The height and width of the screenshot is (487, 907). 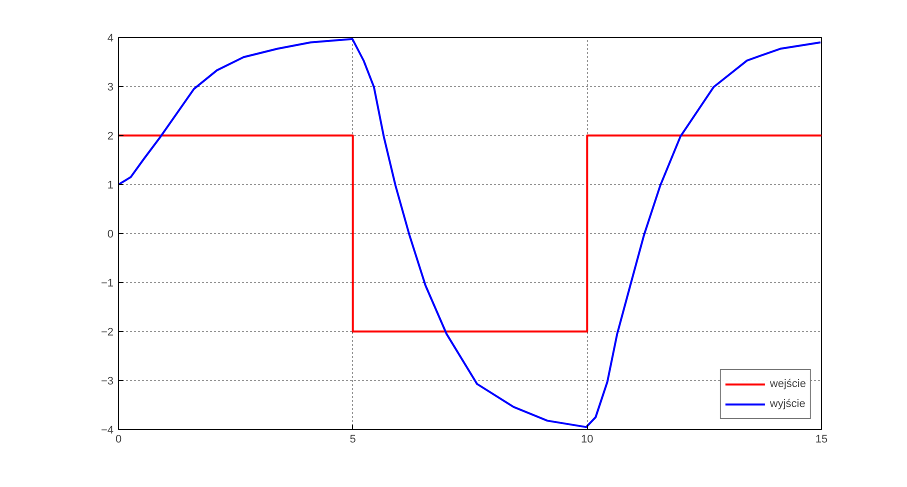 What do you see at coordinates (118, 440) in the screenshot?
I see `x-tick-label: 0` at bounding box center [118, 440].